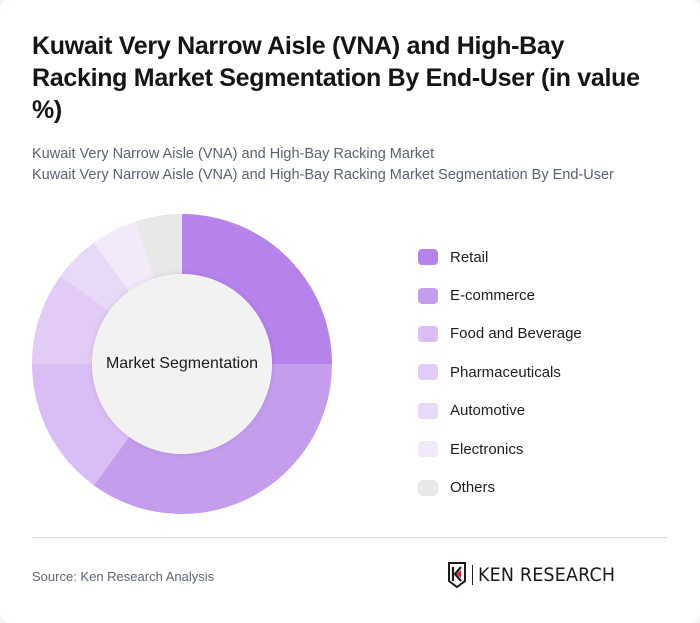 This screenshot has height=623, width=700. I want to click on legend-item-food-and-beverage: Food and Beverage, so click(500, 334).